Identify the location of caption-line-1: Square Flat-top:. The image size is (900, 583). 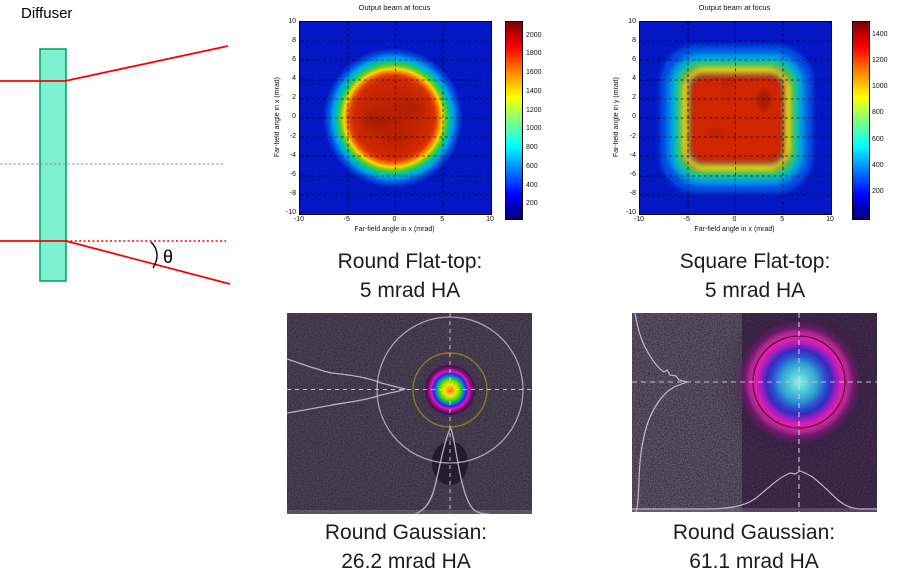
(755, 261).